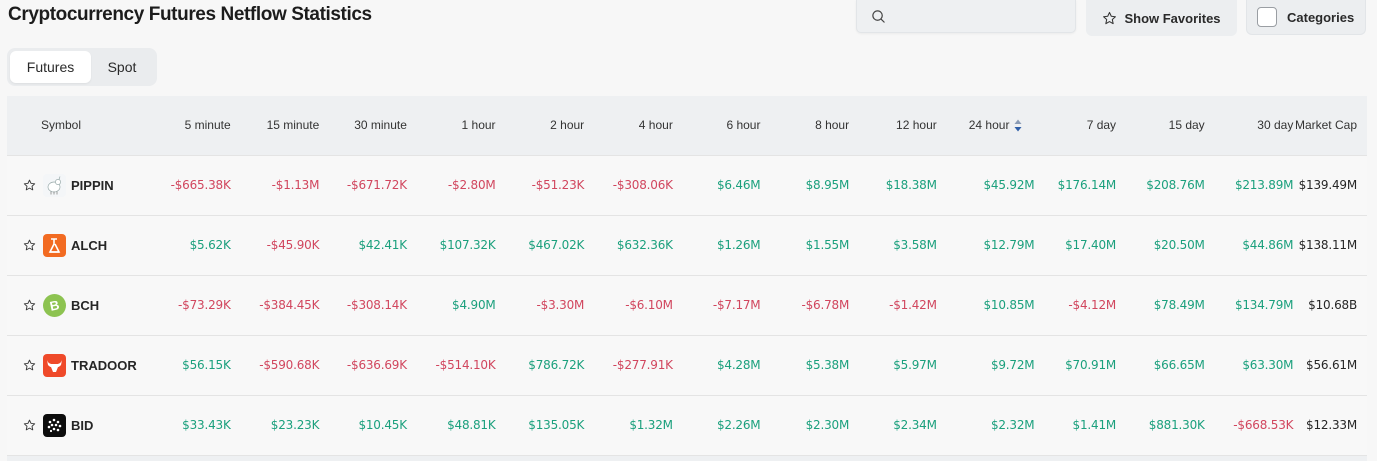 This screenshot has height=461, width=1377. Describe the element at coordinates (827, 365) in the screenshot. I see `netflow-8h-cell: $5.38M` at that location.